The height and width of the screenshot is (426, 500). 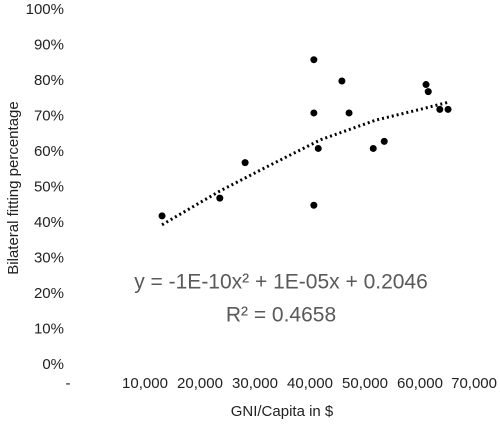 What do you see at coordinates (49, 151) in the screenshot?
I see `y-tick-label: 60%` at bounding box center [49, 151].